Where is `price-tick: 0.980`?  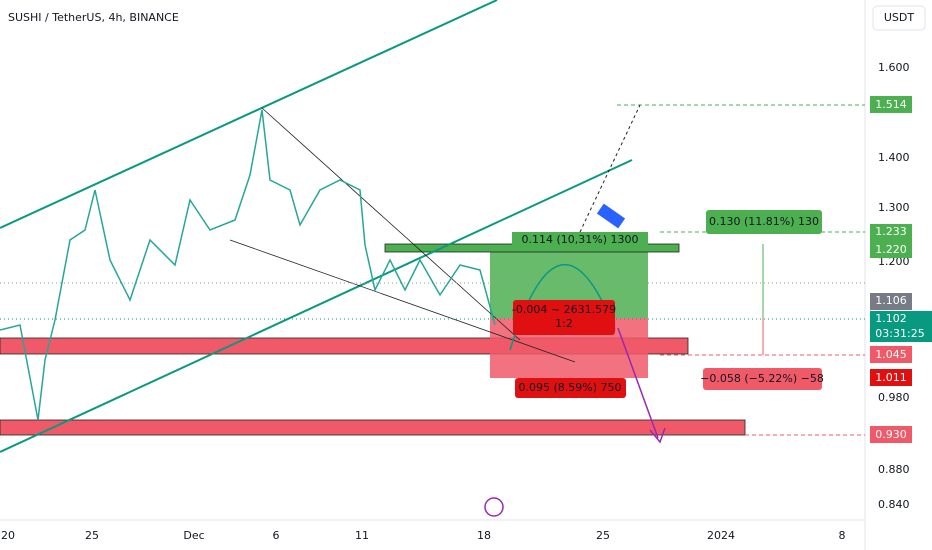 price-tick: 0.980 is located at coordinates (894, 397).